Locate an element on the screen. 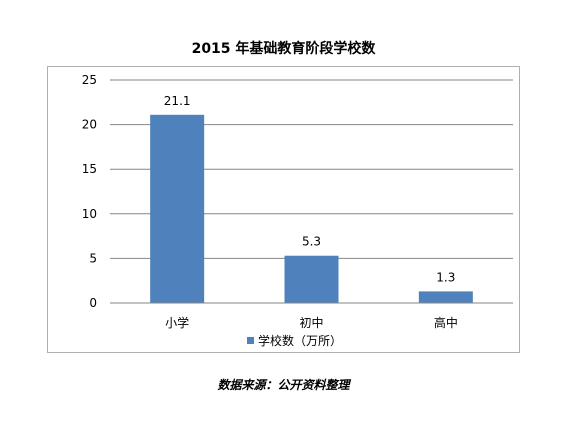  y-tick-label: 25 is located at coordinates (89, 80).